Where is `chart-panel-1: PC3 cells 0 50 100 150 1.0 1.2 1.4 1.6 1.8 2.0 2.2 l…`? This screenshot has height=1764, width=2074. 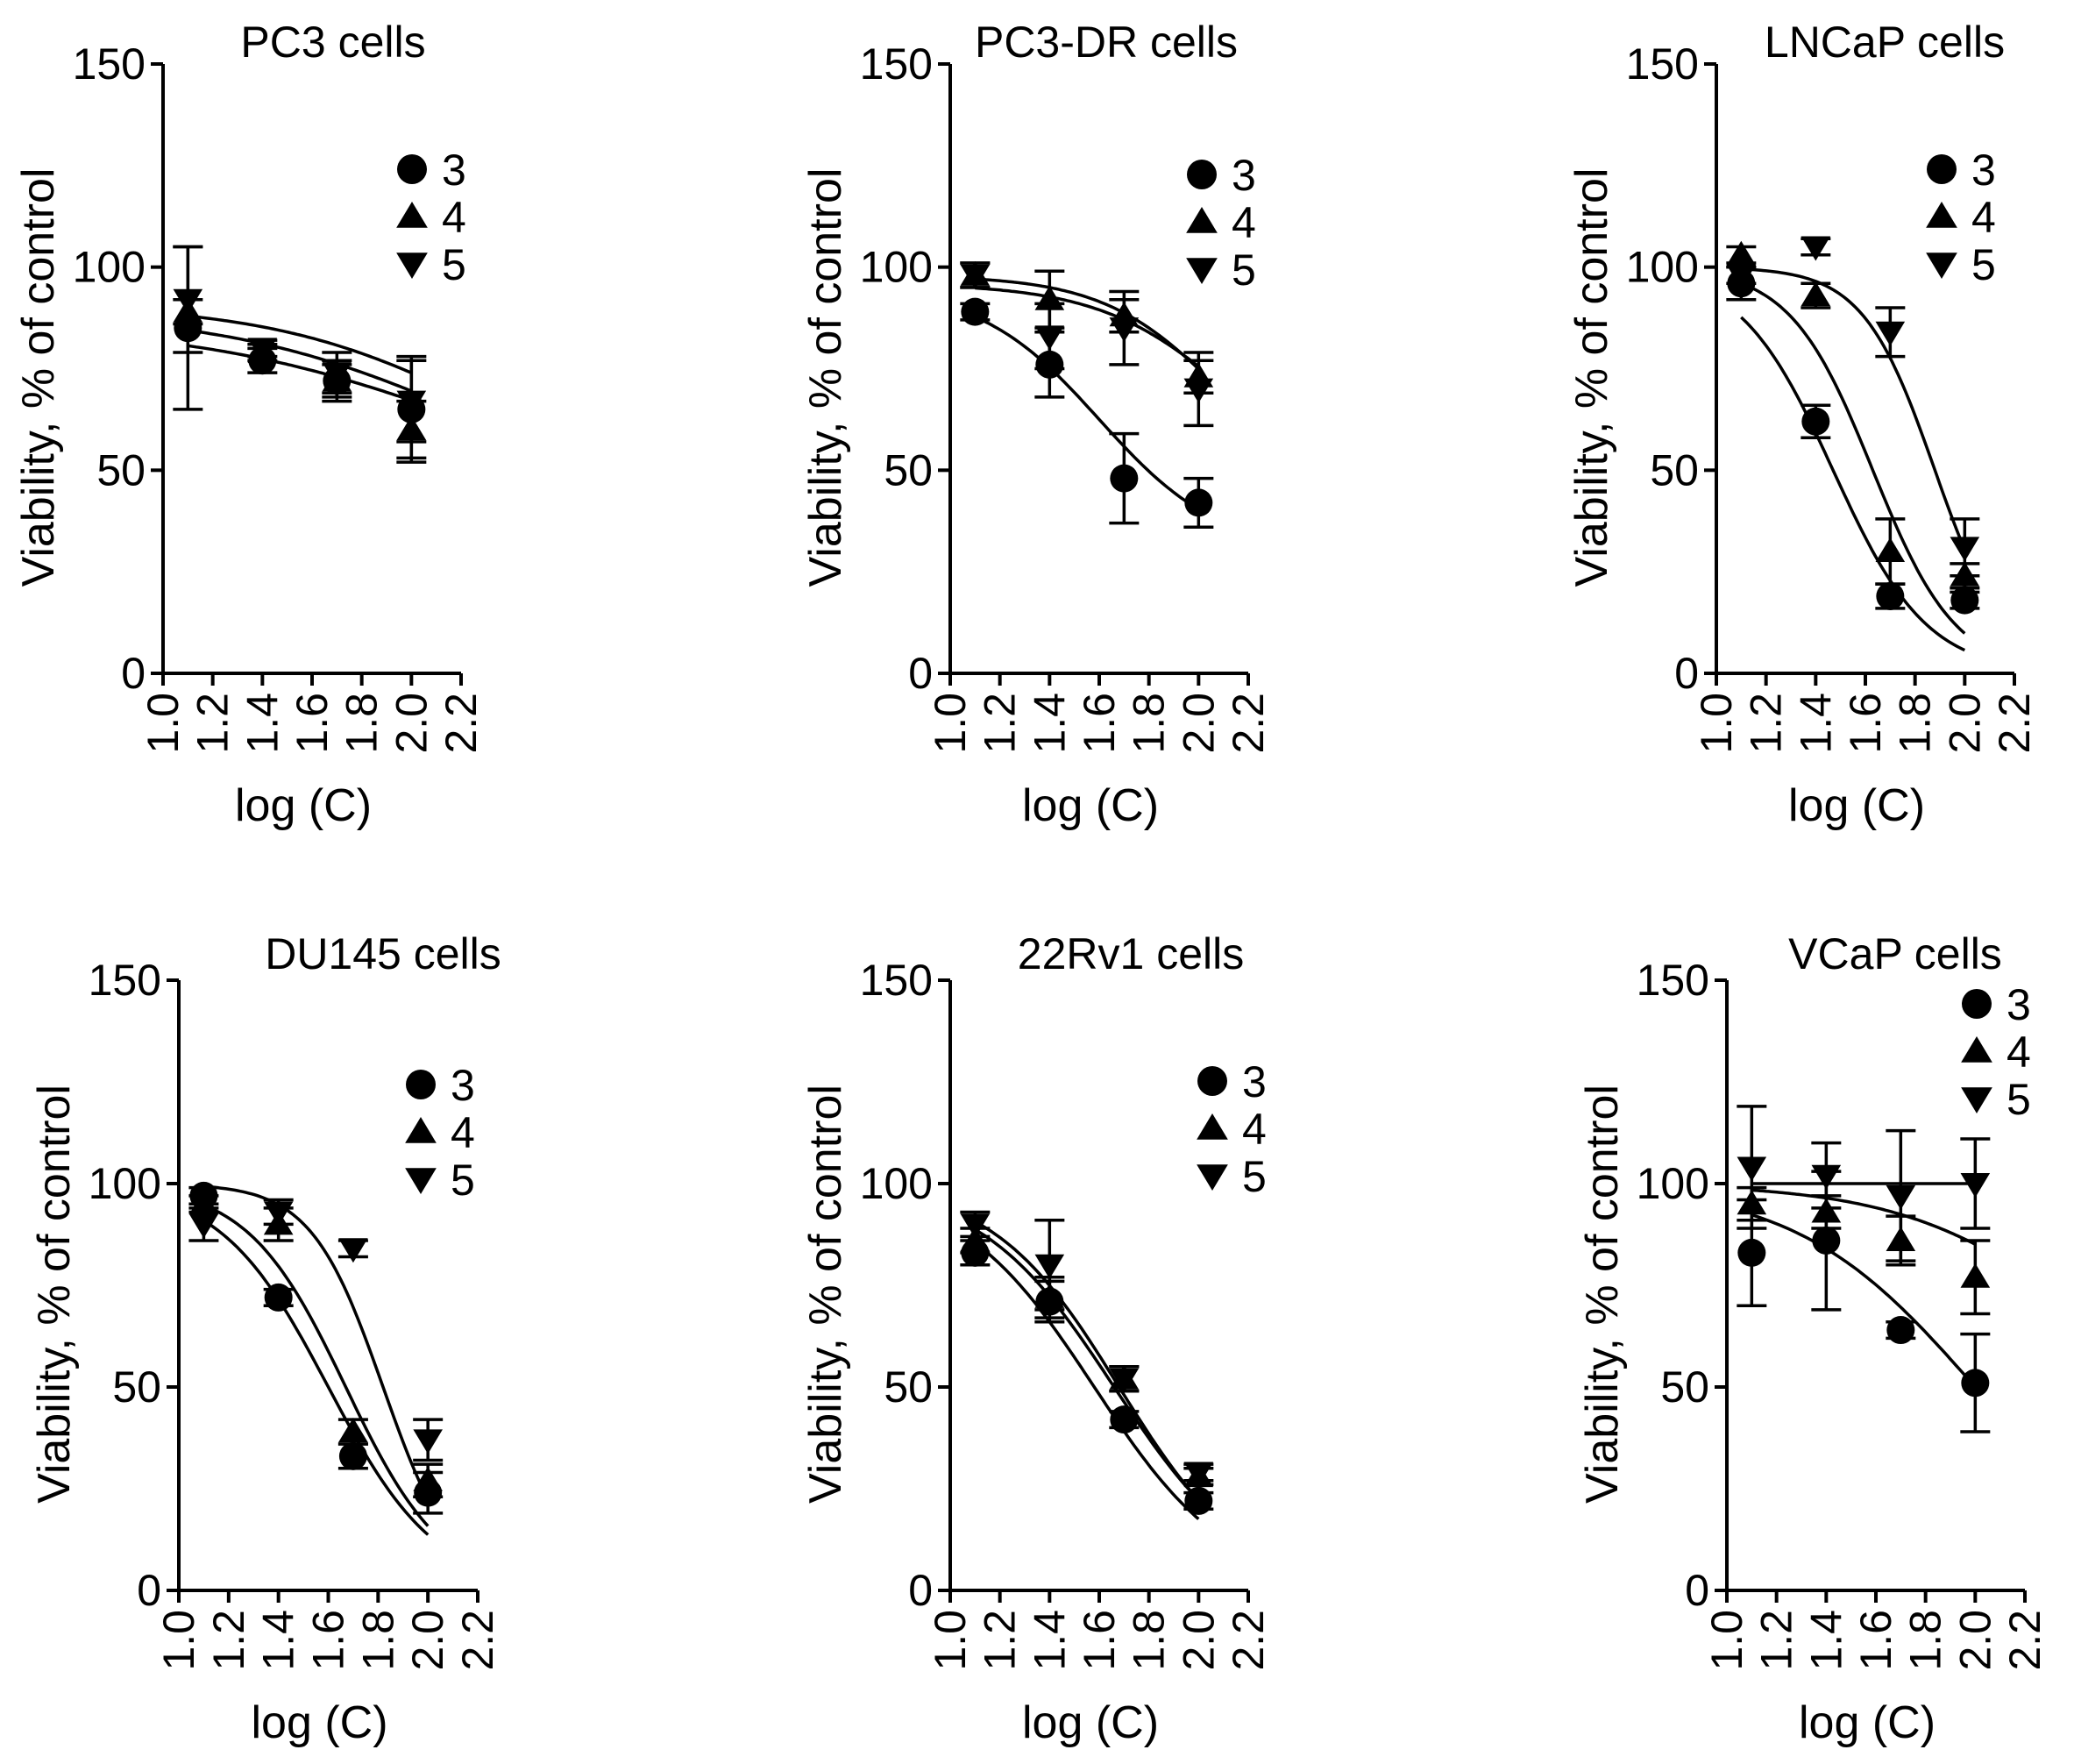
chart-panel-1: PC3 cells 0 50 100 150 1.0 1.2 1.4 1.6 1.8 2.0 2.2 l… is located at coordinates (250, 424).